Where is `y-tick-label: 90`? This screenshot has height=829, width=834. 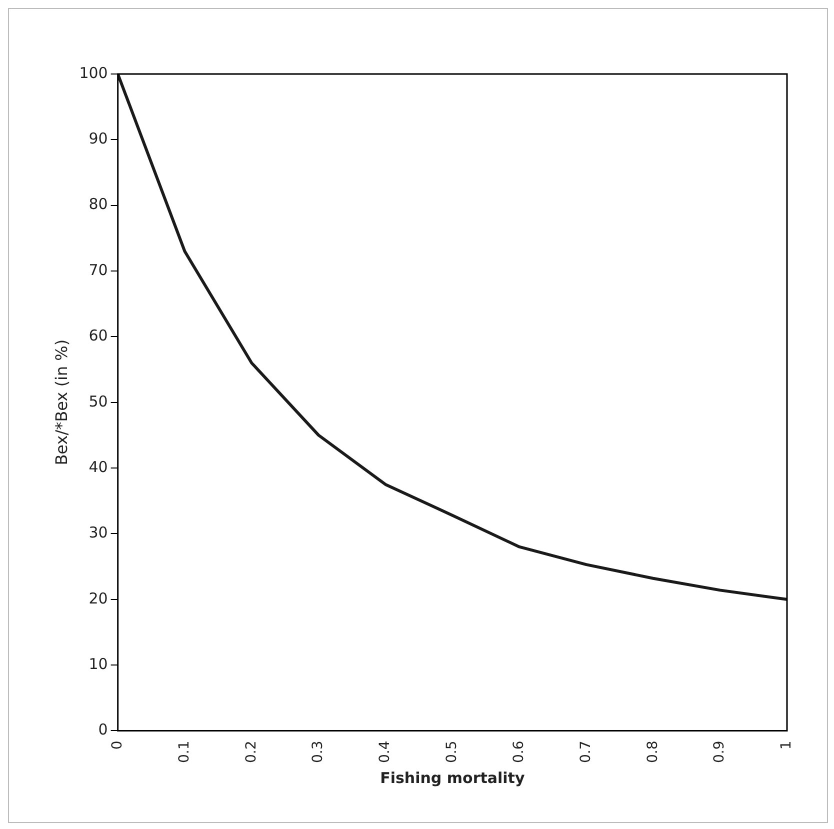 y-tick-label: 90 is located at coordinates (98, 139).